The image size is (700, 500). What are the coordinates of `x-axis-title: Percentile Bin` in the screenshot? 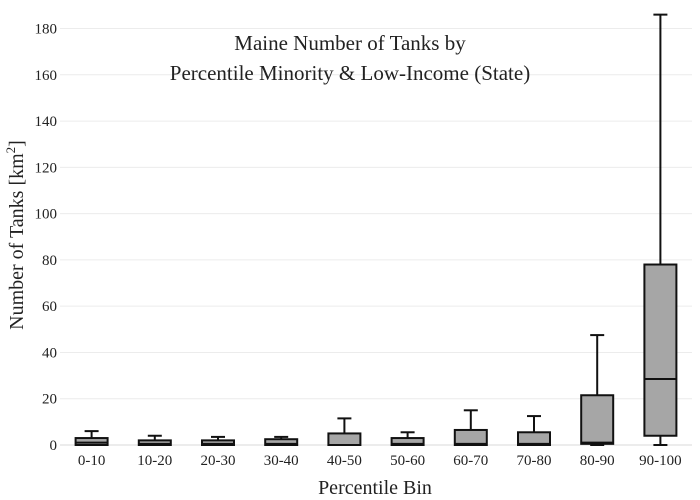 It's located at (375, 488).